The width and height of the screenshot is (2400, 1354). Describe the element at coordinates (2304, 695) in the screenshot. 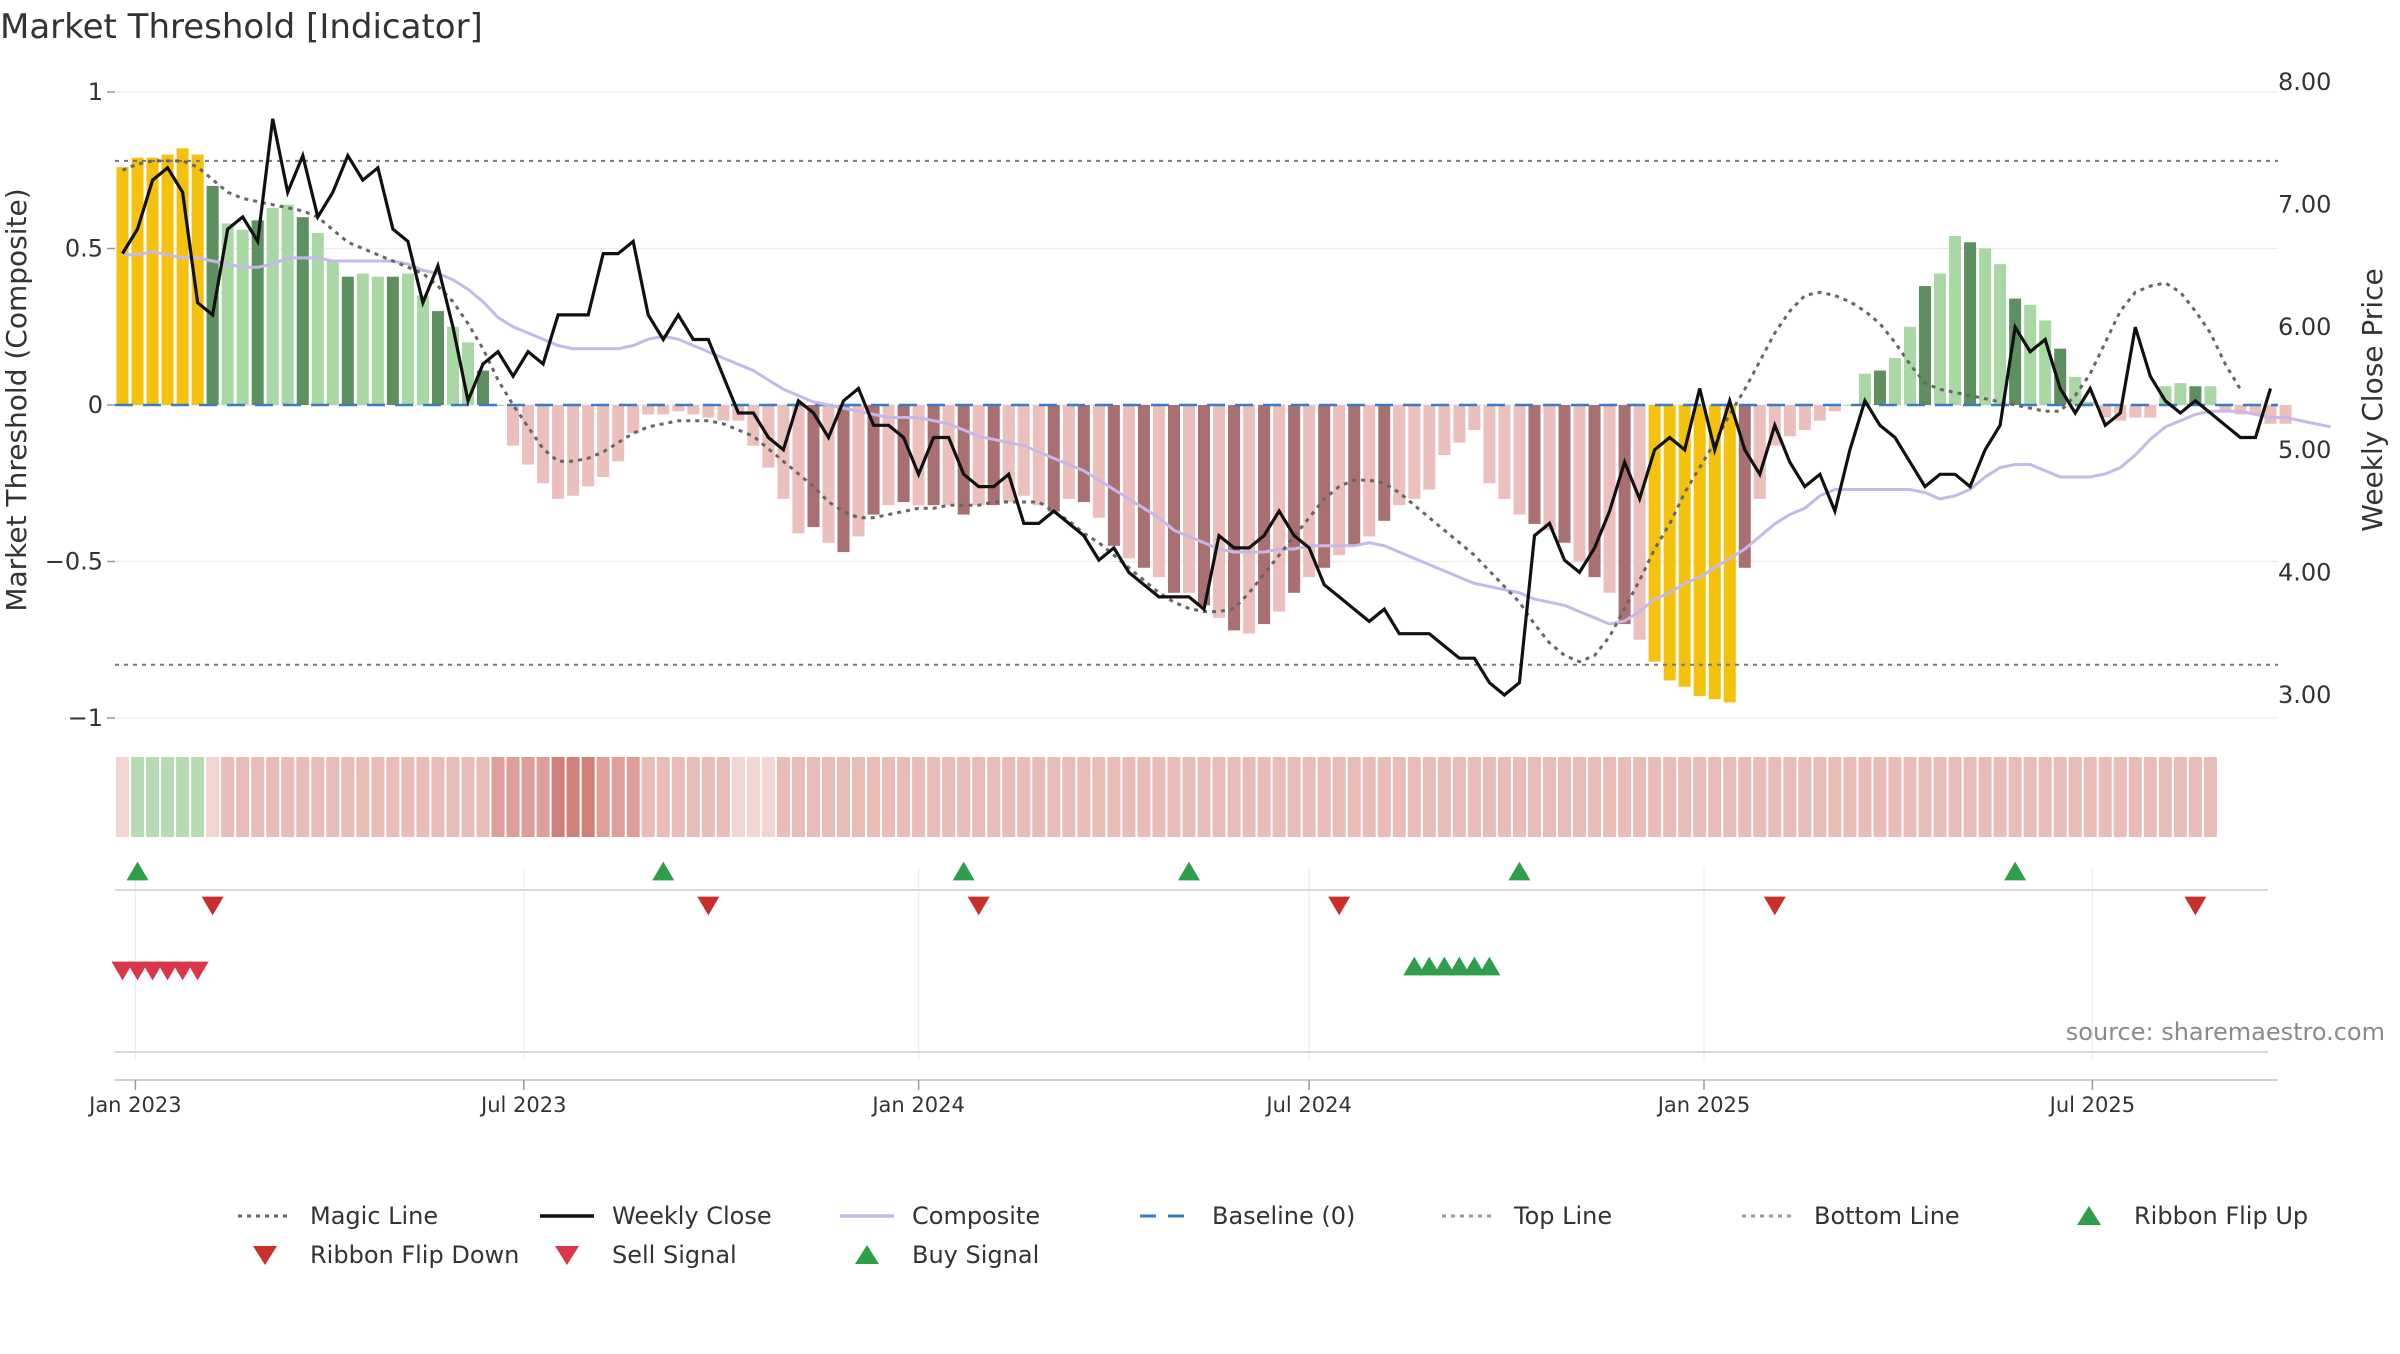

I see `y2-tick-label: 3.00` at that location.